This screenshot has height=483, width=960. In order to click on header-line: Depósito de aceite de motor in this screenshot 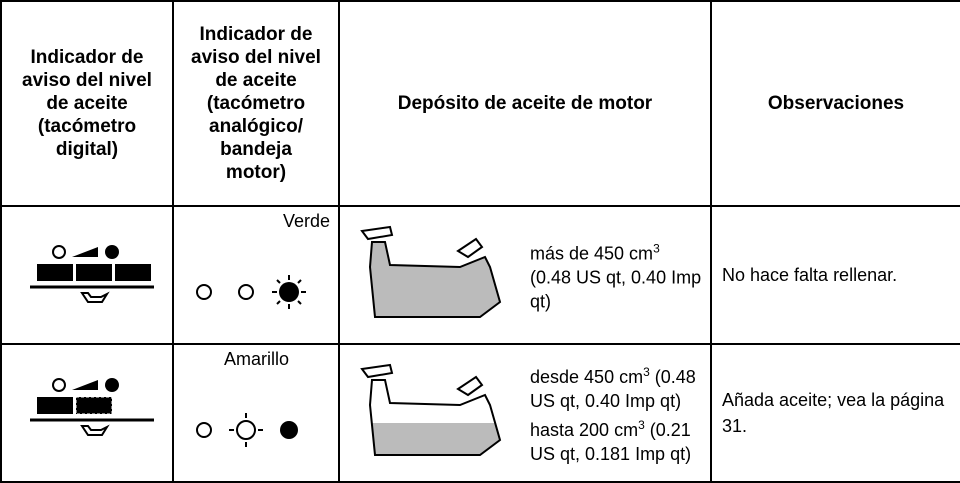, I will do `click(525, 103)`.